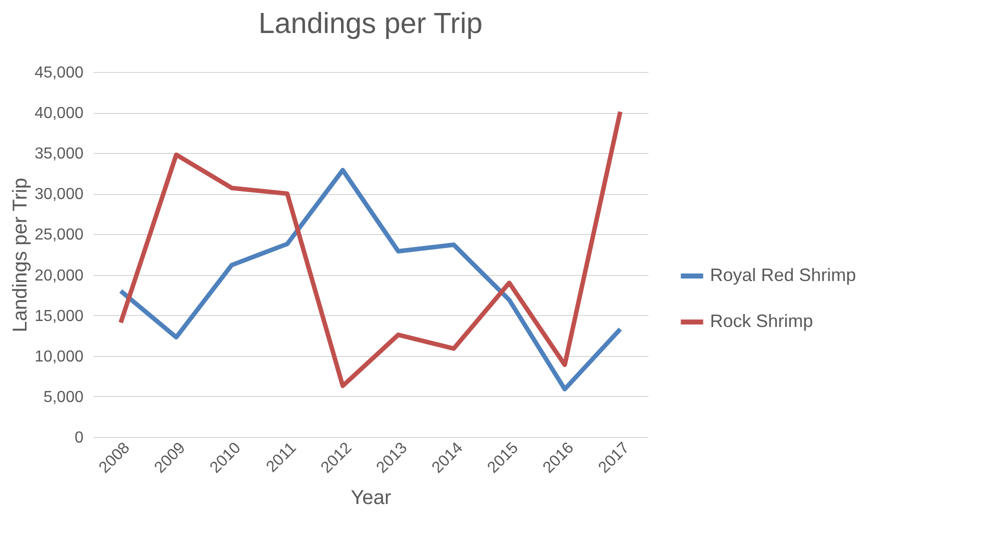 The height and width of the screenshot is (550, 991). I want to click on y-tick-label: 5,000, so click(63, 397).